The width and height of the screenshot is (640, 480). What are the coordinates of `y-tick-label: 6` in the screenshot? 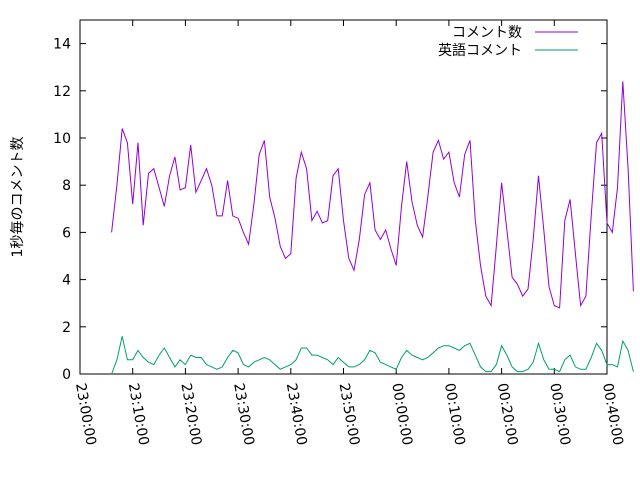 It's located at (66, 233).